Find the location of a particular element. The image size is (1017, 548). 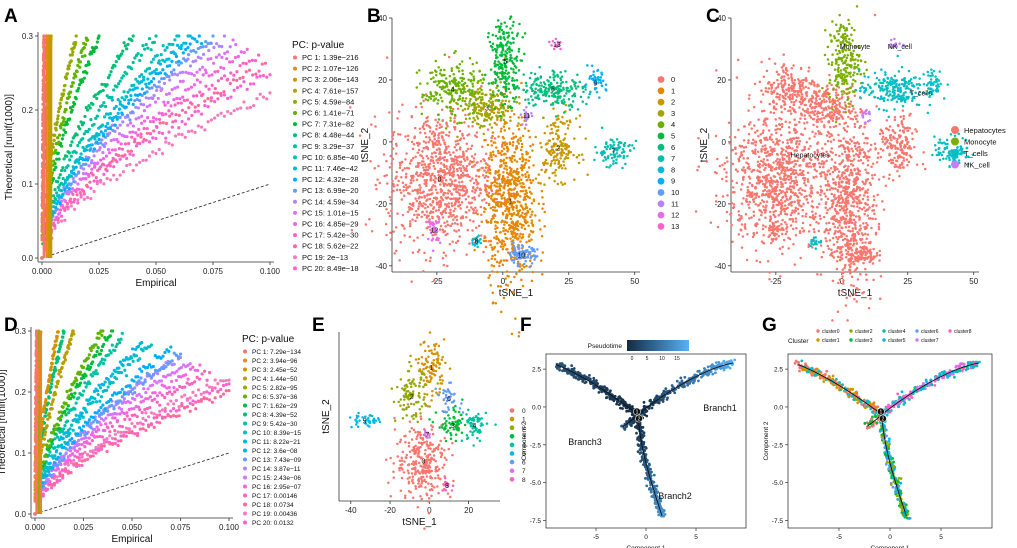

x-tick-label: 0.075 is located at coordinates (180, 527).